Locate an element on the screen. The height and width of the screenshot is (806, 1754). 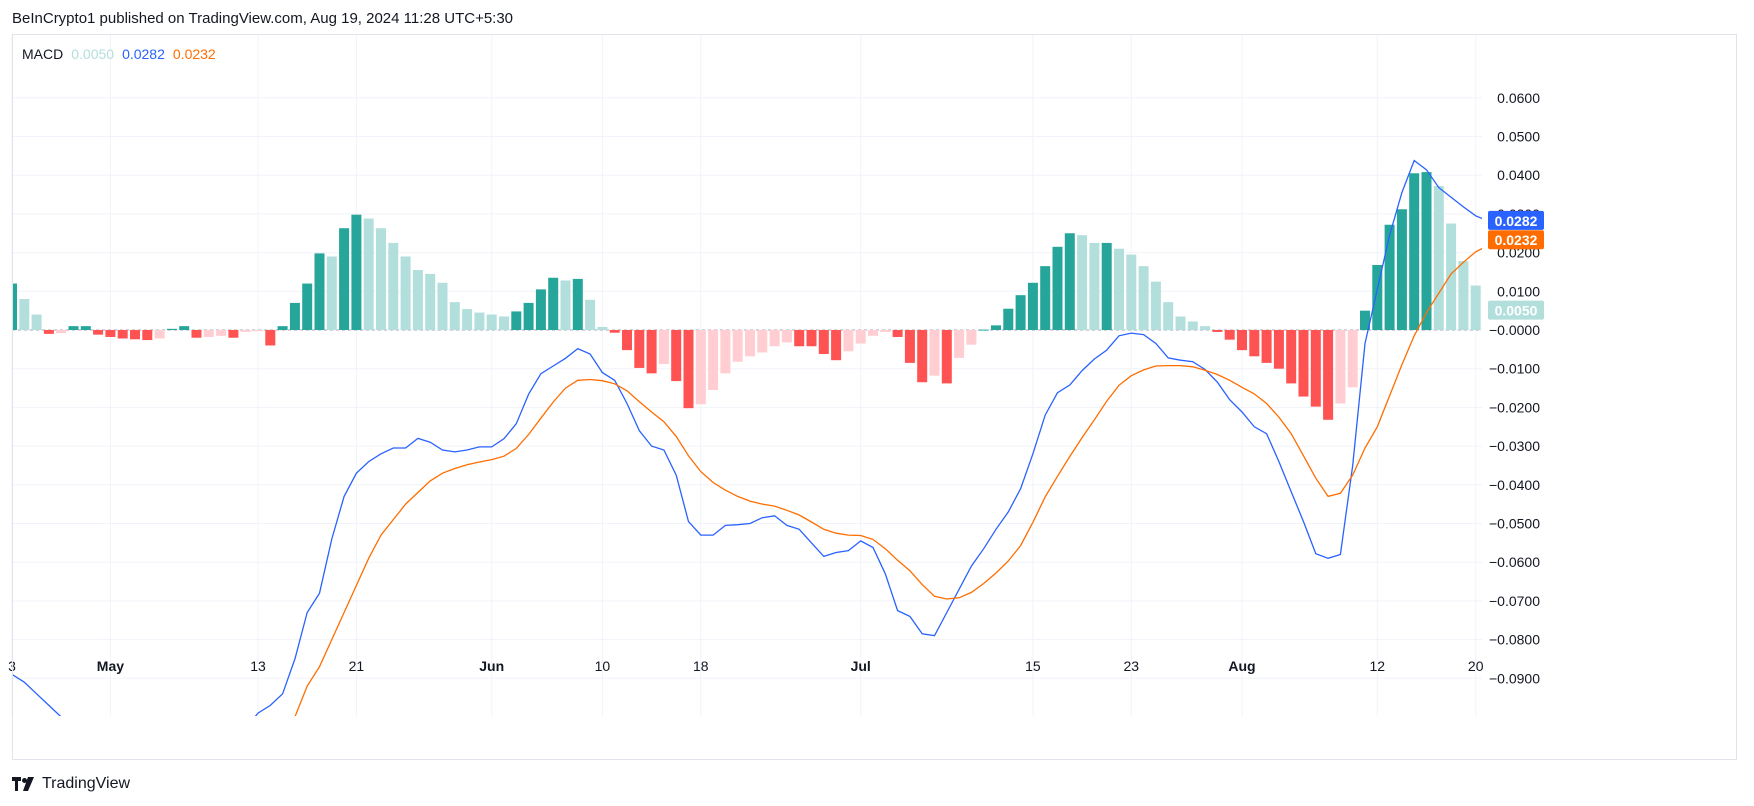
x-tick-label: May is located at coordinates (110, 666).